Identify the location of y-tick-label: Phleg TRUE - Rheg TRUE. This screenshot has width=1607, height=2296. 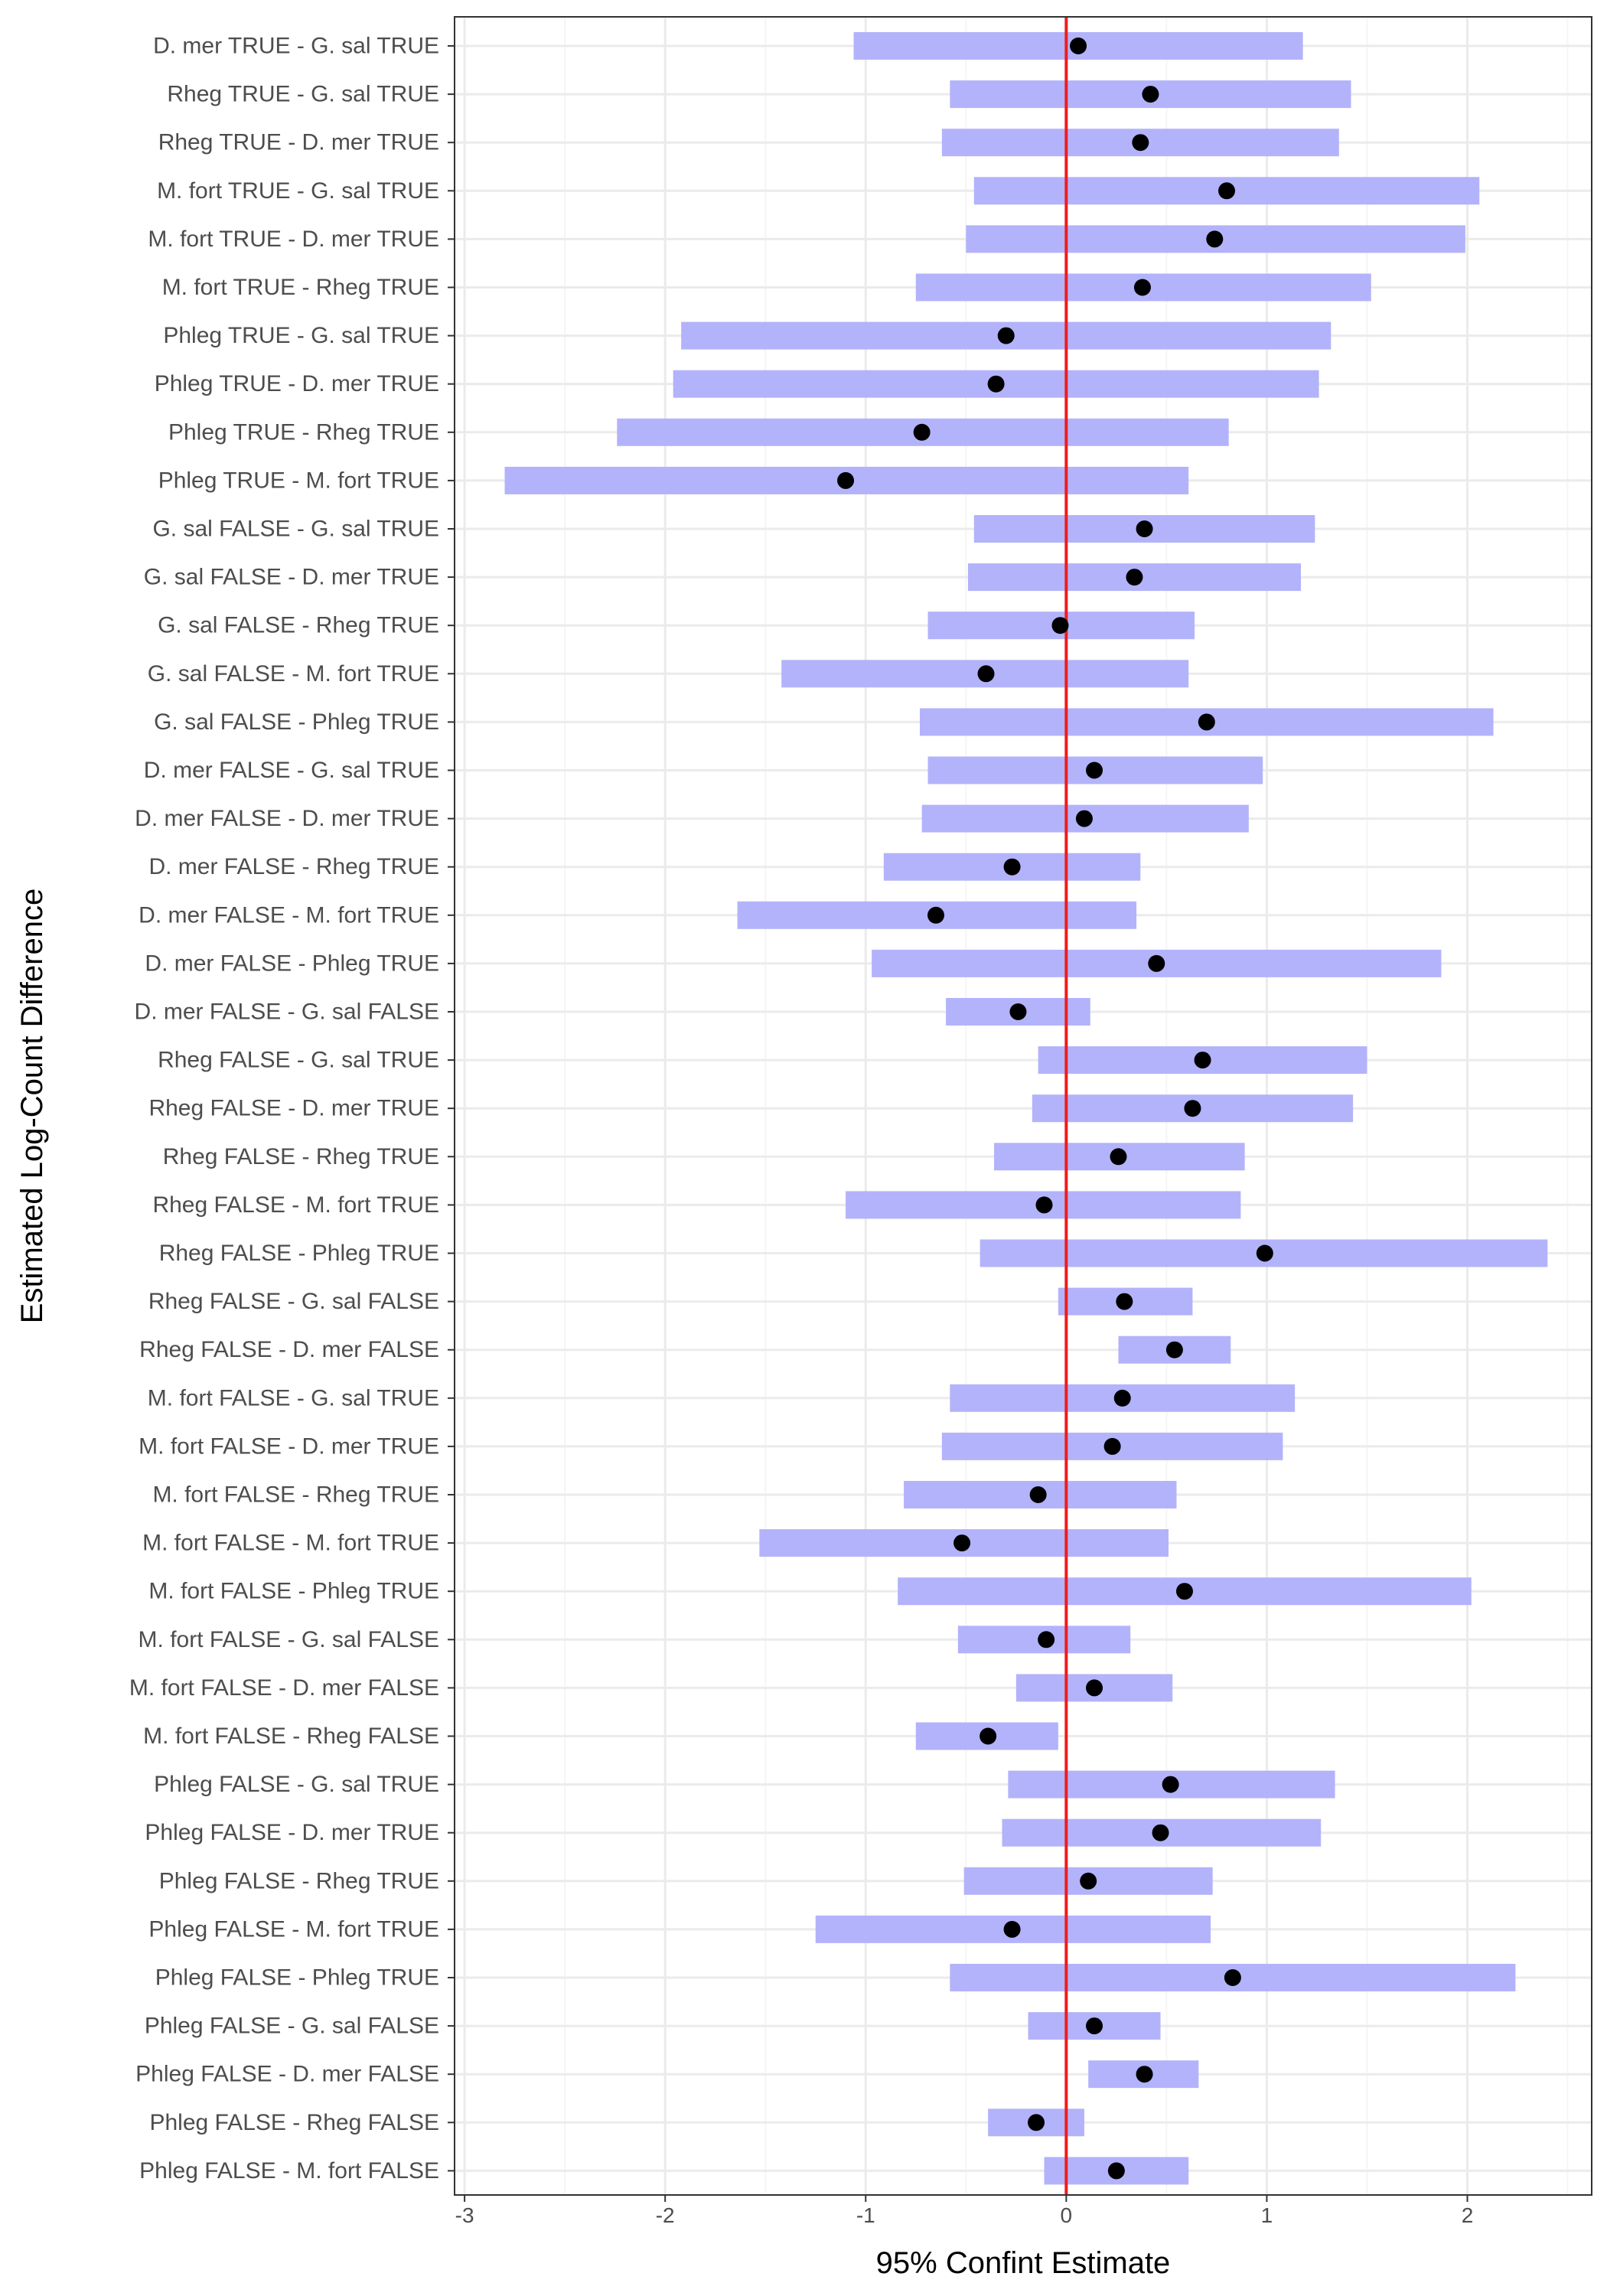
(303, 432).